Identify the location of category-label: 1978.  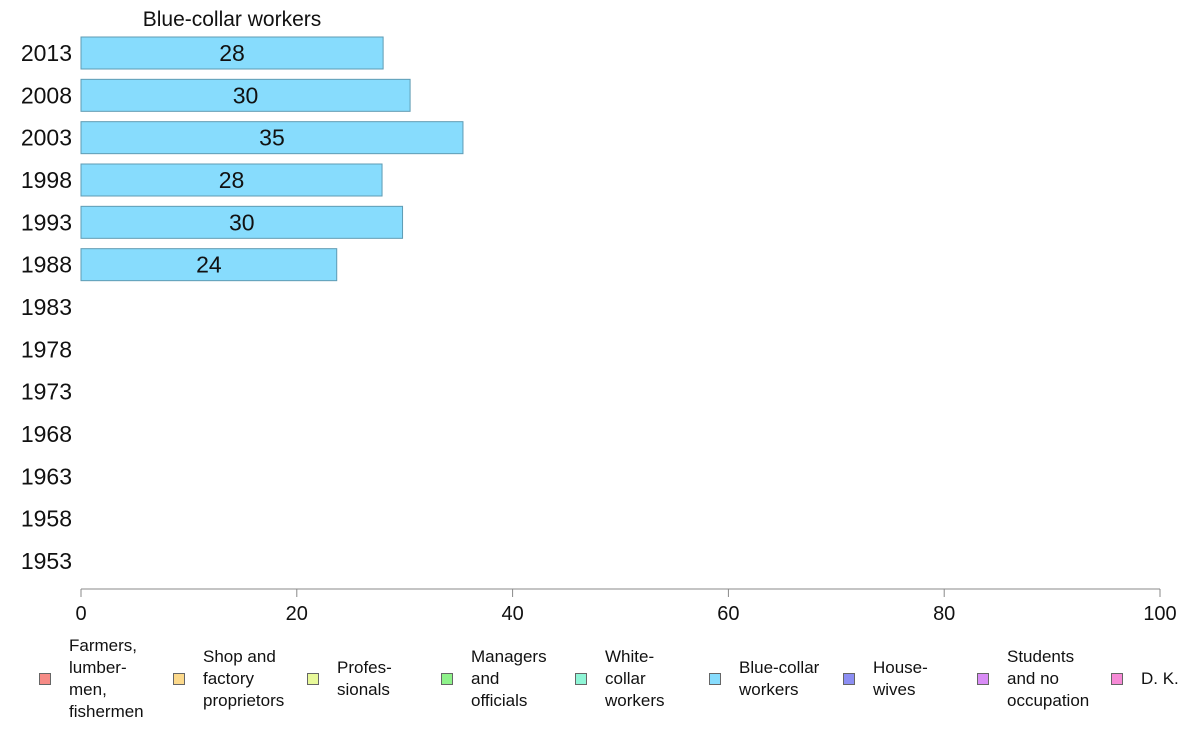
(46, 349).